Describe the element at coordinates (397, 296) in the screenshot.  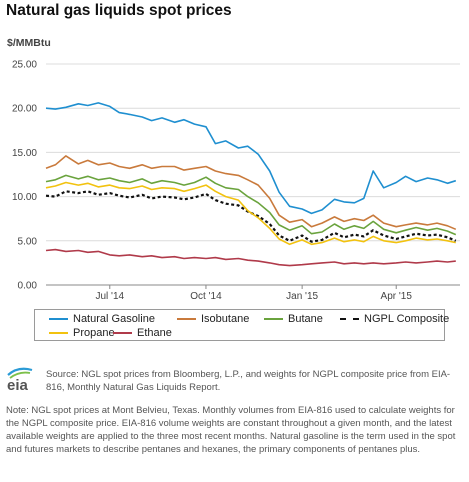
I see `x-tick-label: Apr '15` at that location.